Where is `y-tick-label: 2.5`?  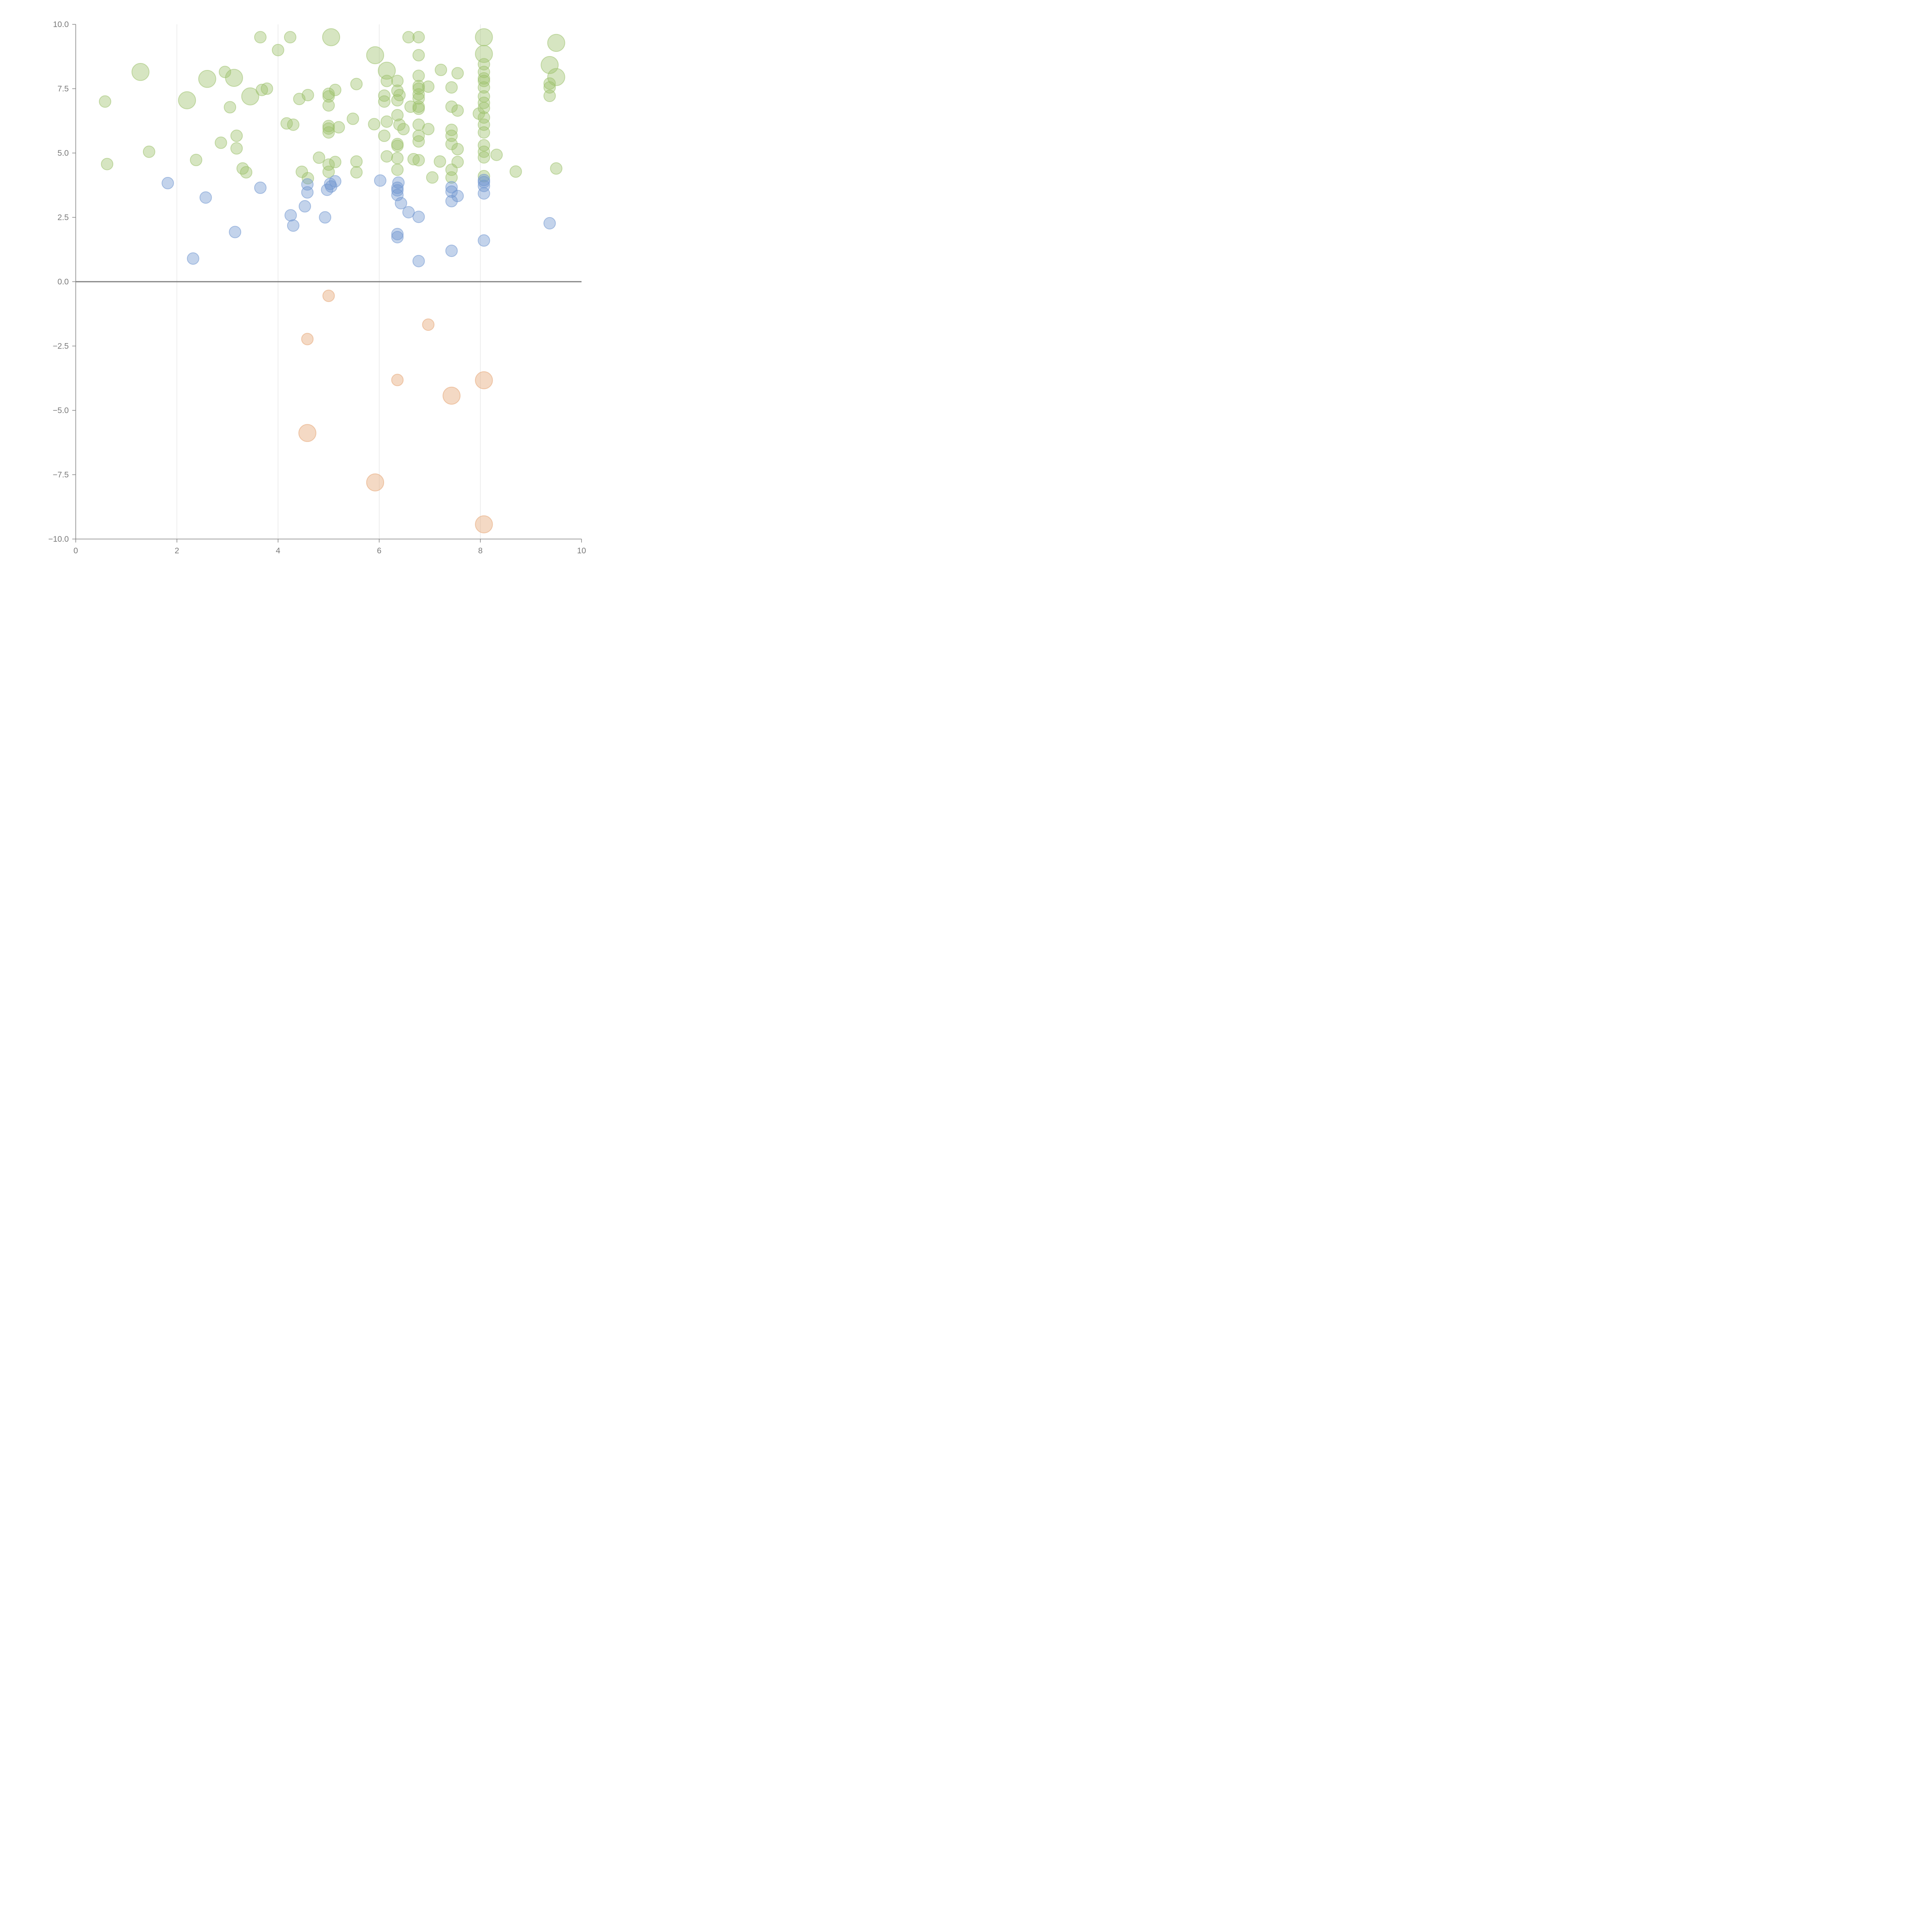 y-tick-label: 2.5 is located at coordinates (64, 218).